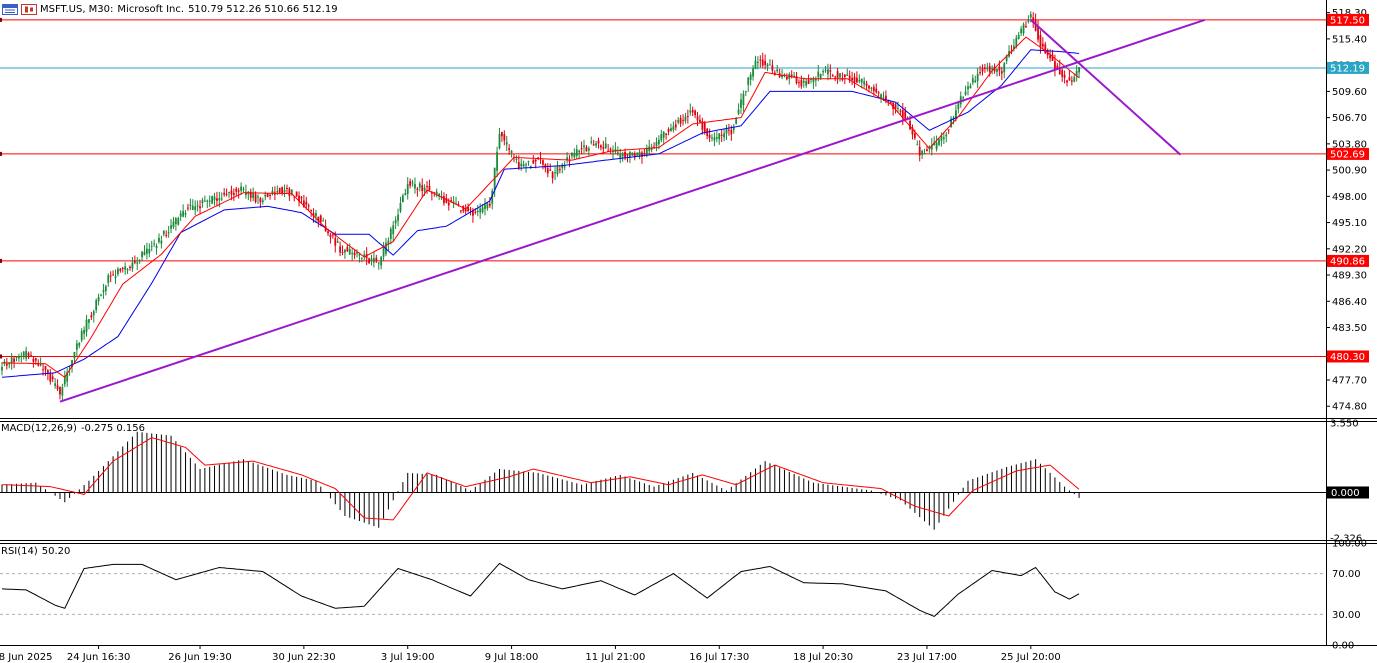 The height and width of the screenshot is (663, 1377). Describe the element at coordinates (1349, 39) in the screenshot. I see `price-tick-label: 515.40` at that location.